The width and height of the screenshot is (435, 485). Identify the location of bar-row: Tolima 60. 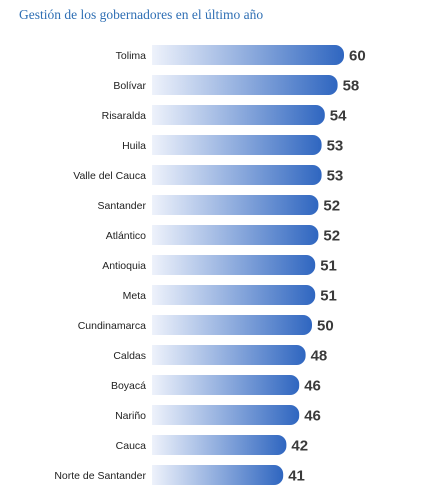
(241, 55).